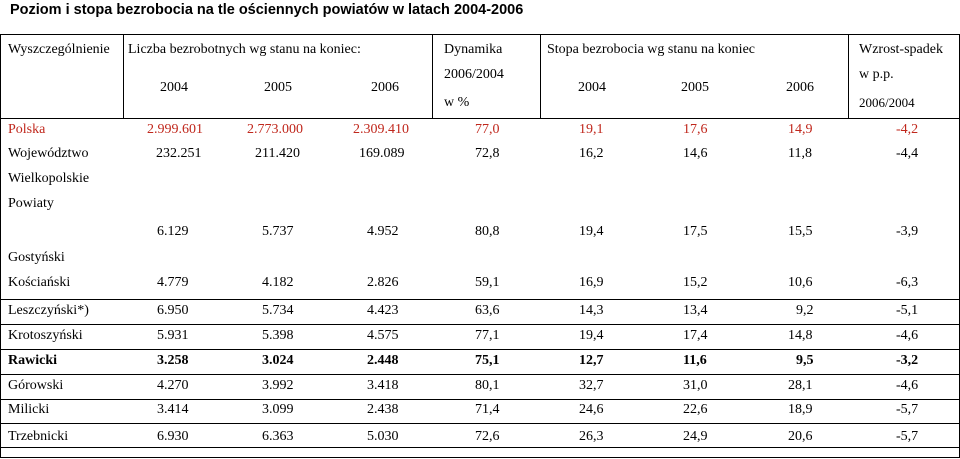 This screenshot has height=459, width=960. Describe the element at coordinates (383, 335) in the screenshot. I see `cell-count-2006: 4.575` at that location.